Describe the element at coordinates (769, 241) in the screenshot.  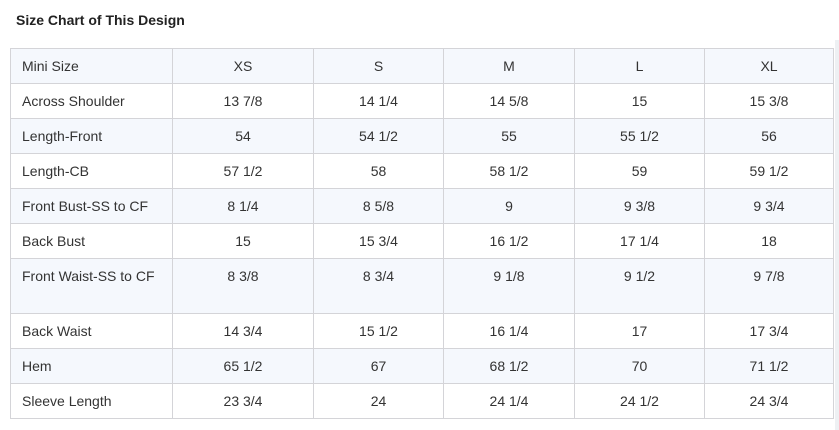
I see `table-cell: 18` at that location.